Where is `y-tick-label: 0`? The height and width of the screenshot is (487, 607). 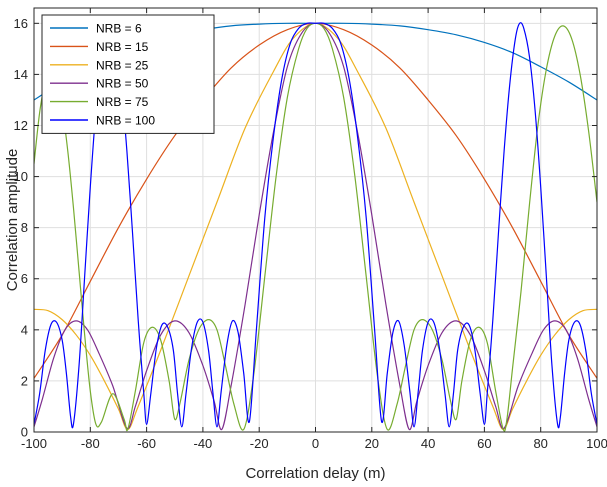
y-tick-label: 0 is located at coordinates (24, 432).